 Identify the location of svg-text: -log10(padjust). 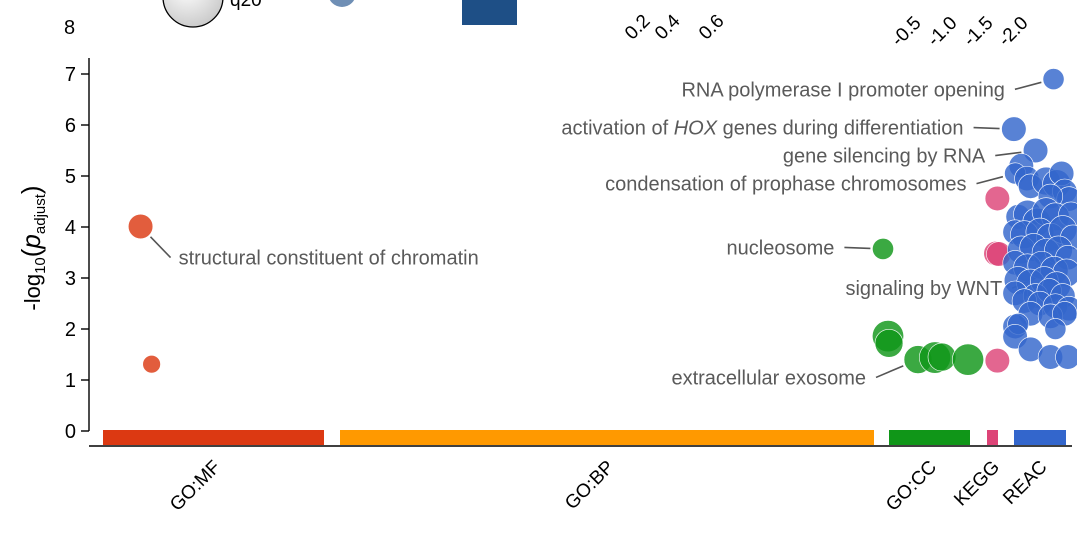
(32, 247).